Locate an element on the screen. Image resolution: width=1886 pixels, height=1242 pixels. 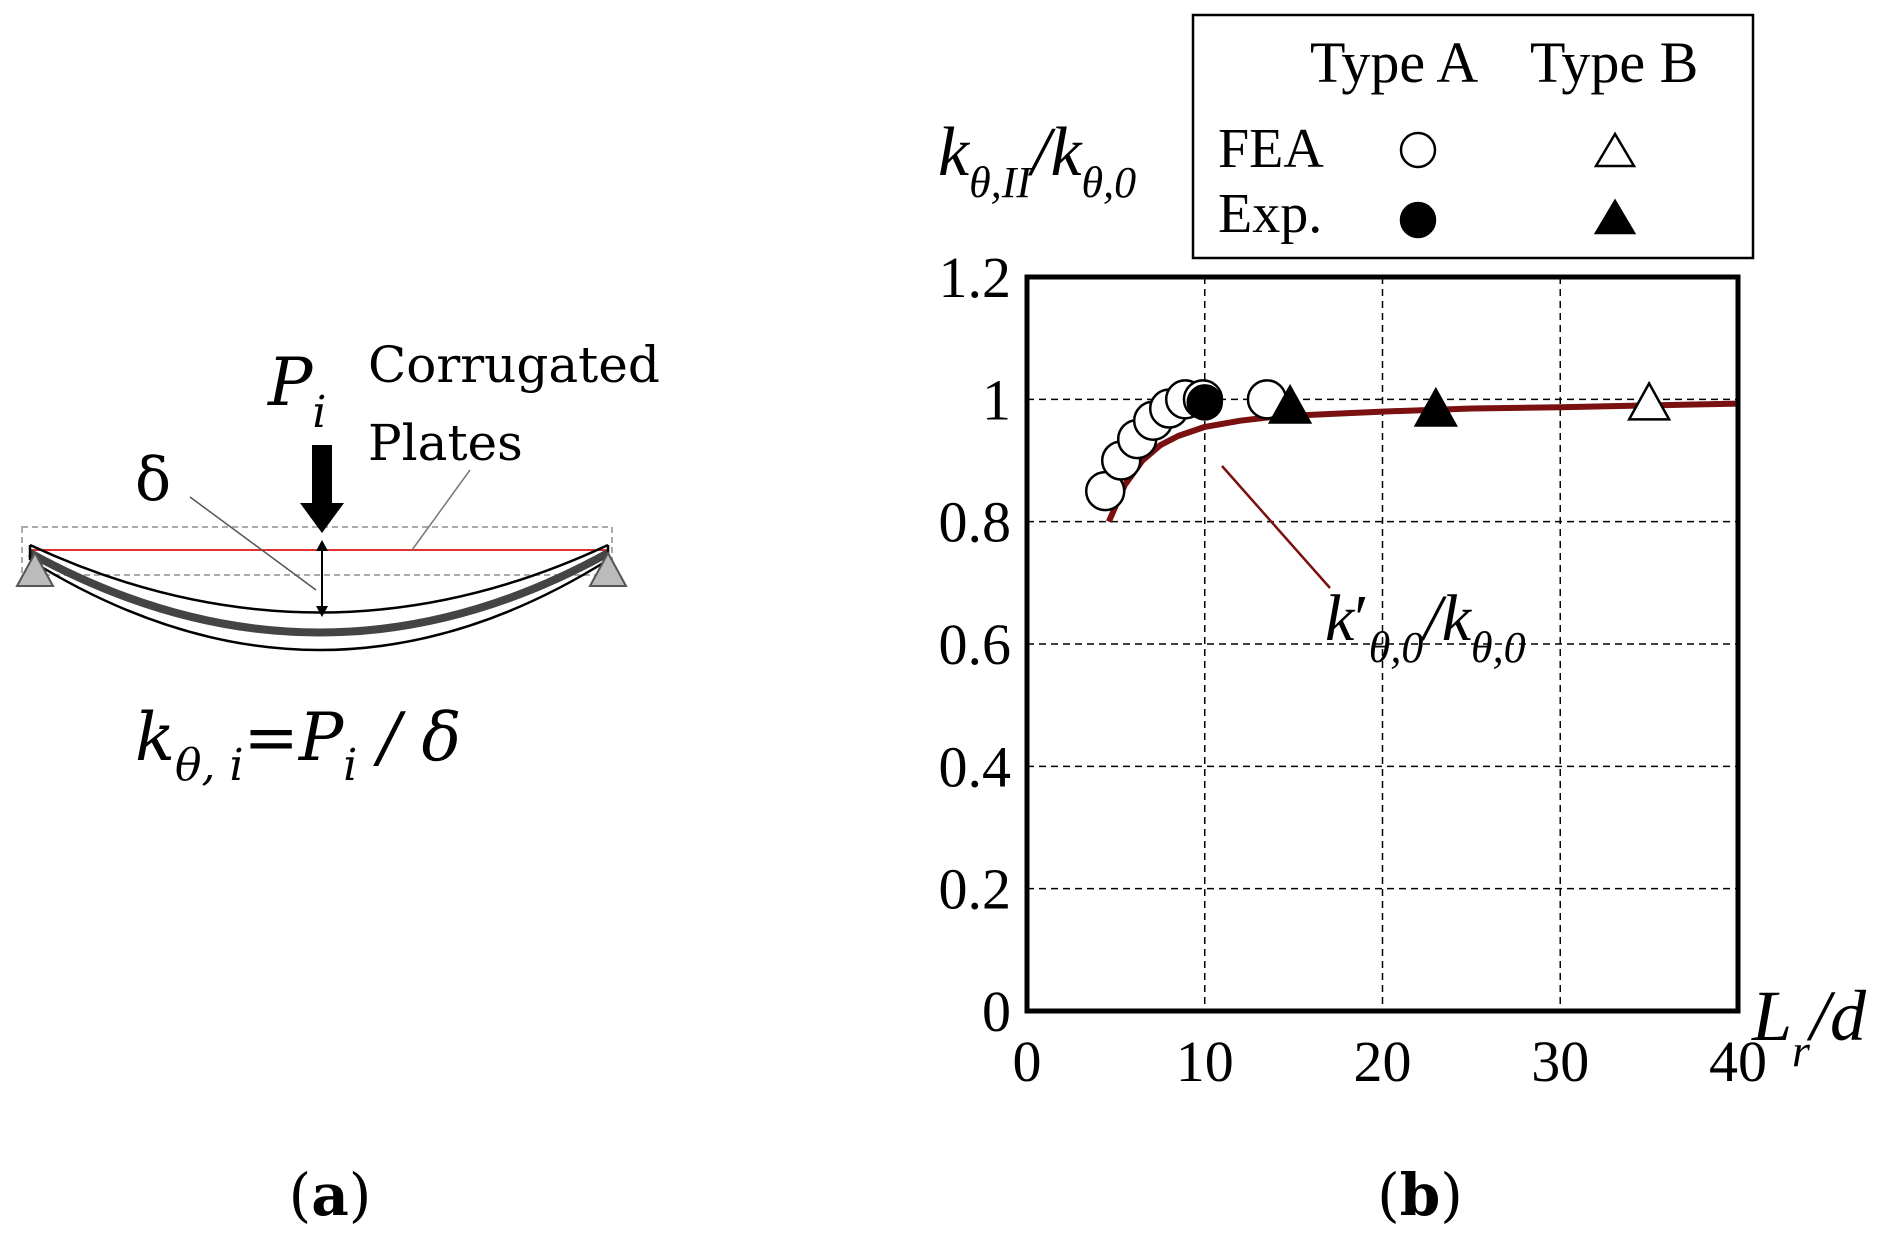
svg-text: (a) is located at coordinates (330, 1195).